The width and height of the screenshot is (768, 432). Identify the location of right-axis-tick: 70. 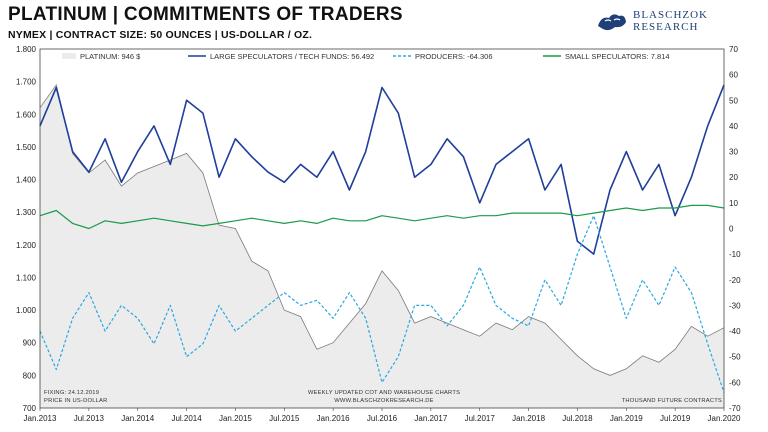
(733, 49).